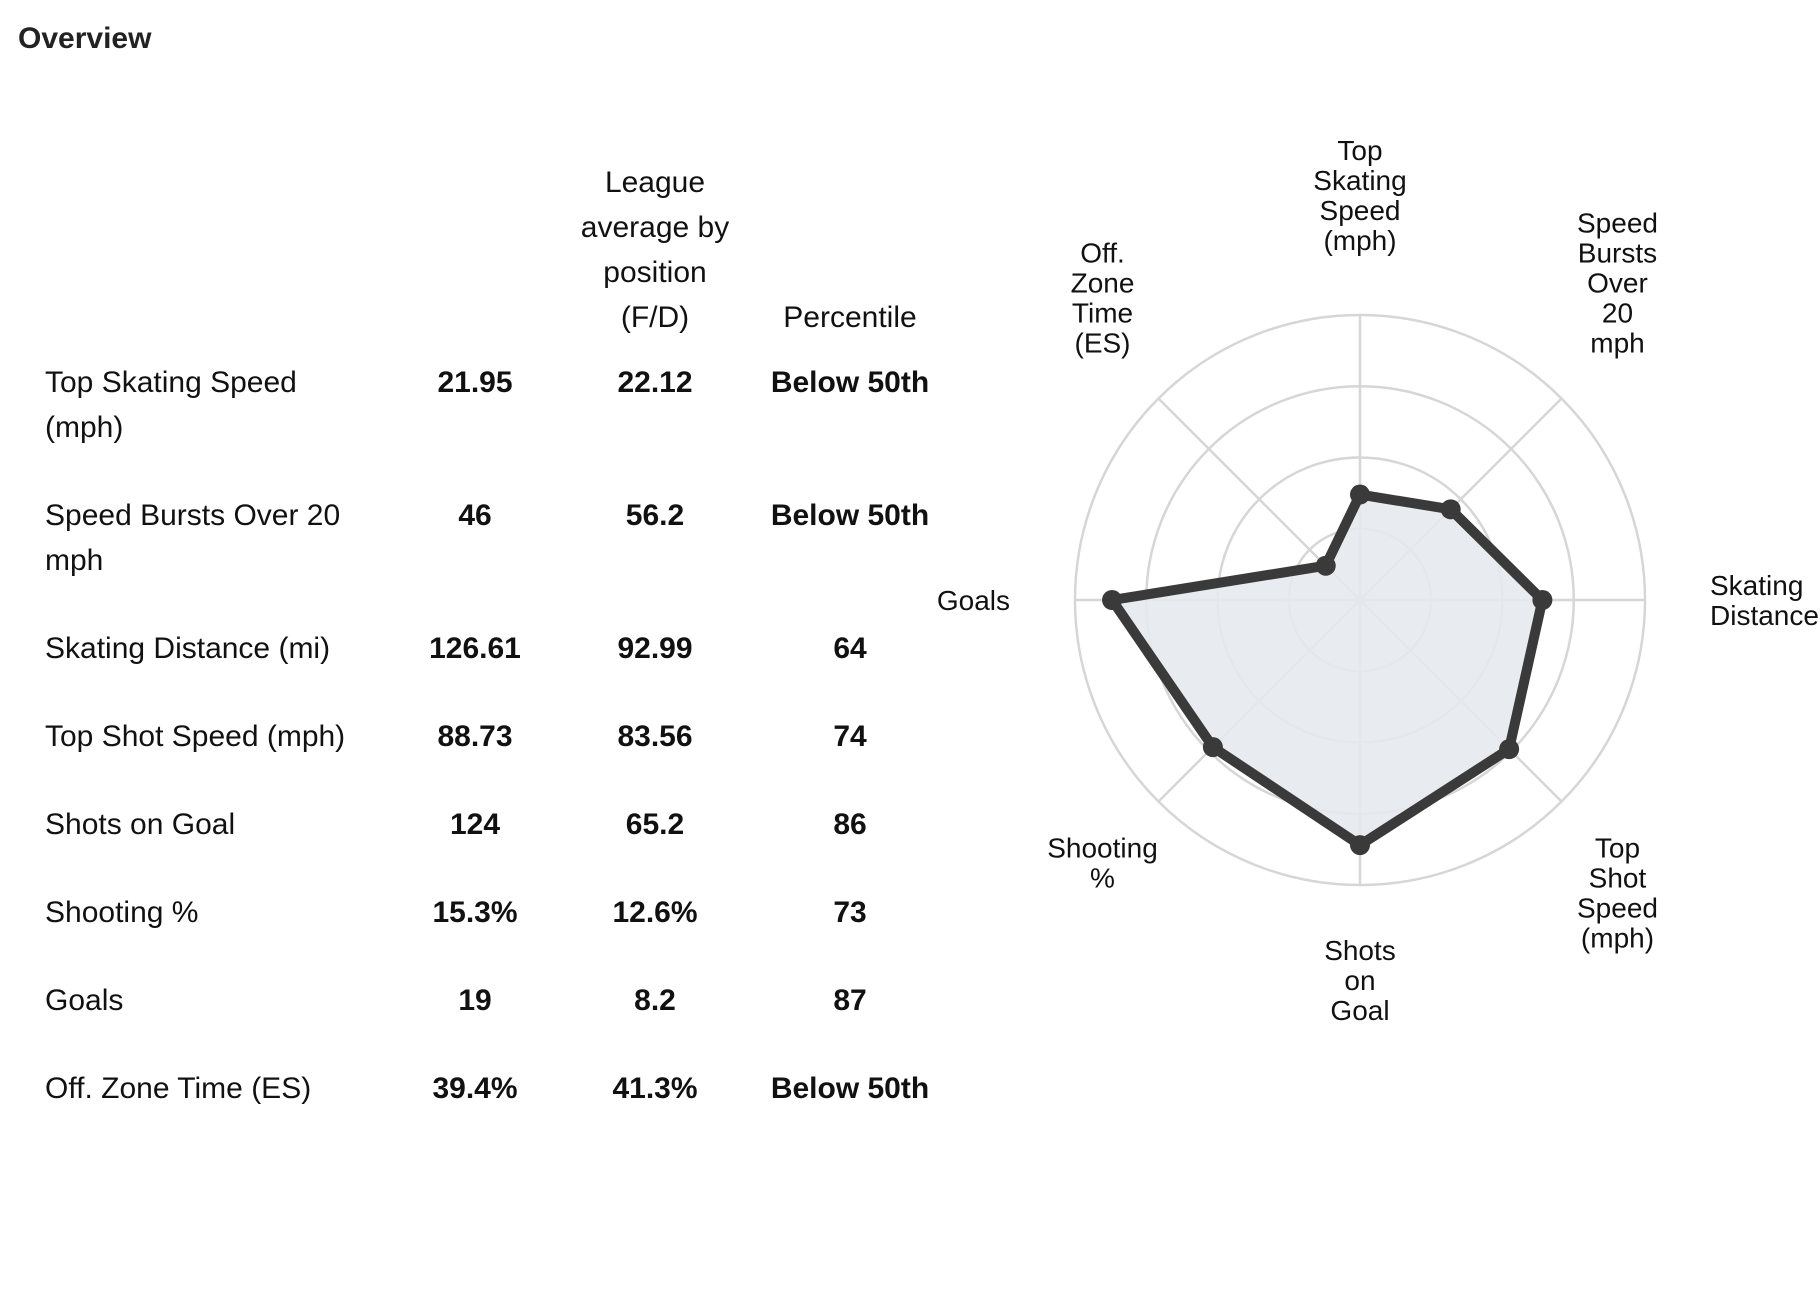  I want to click on metric-name: Shots on Goal, so click(140, 824).